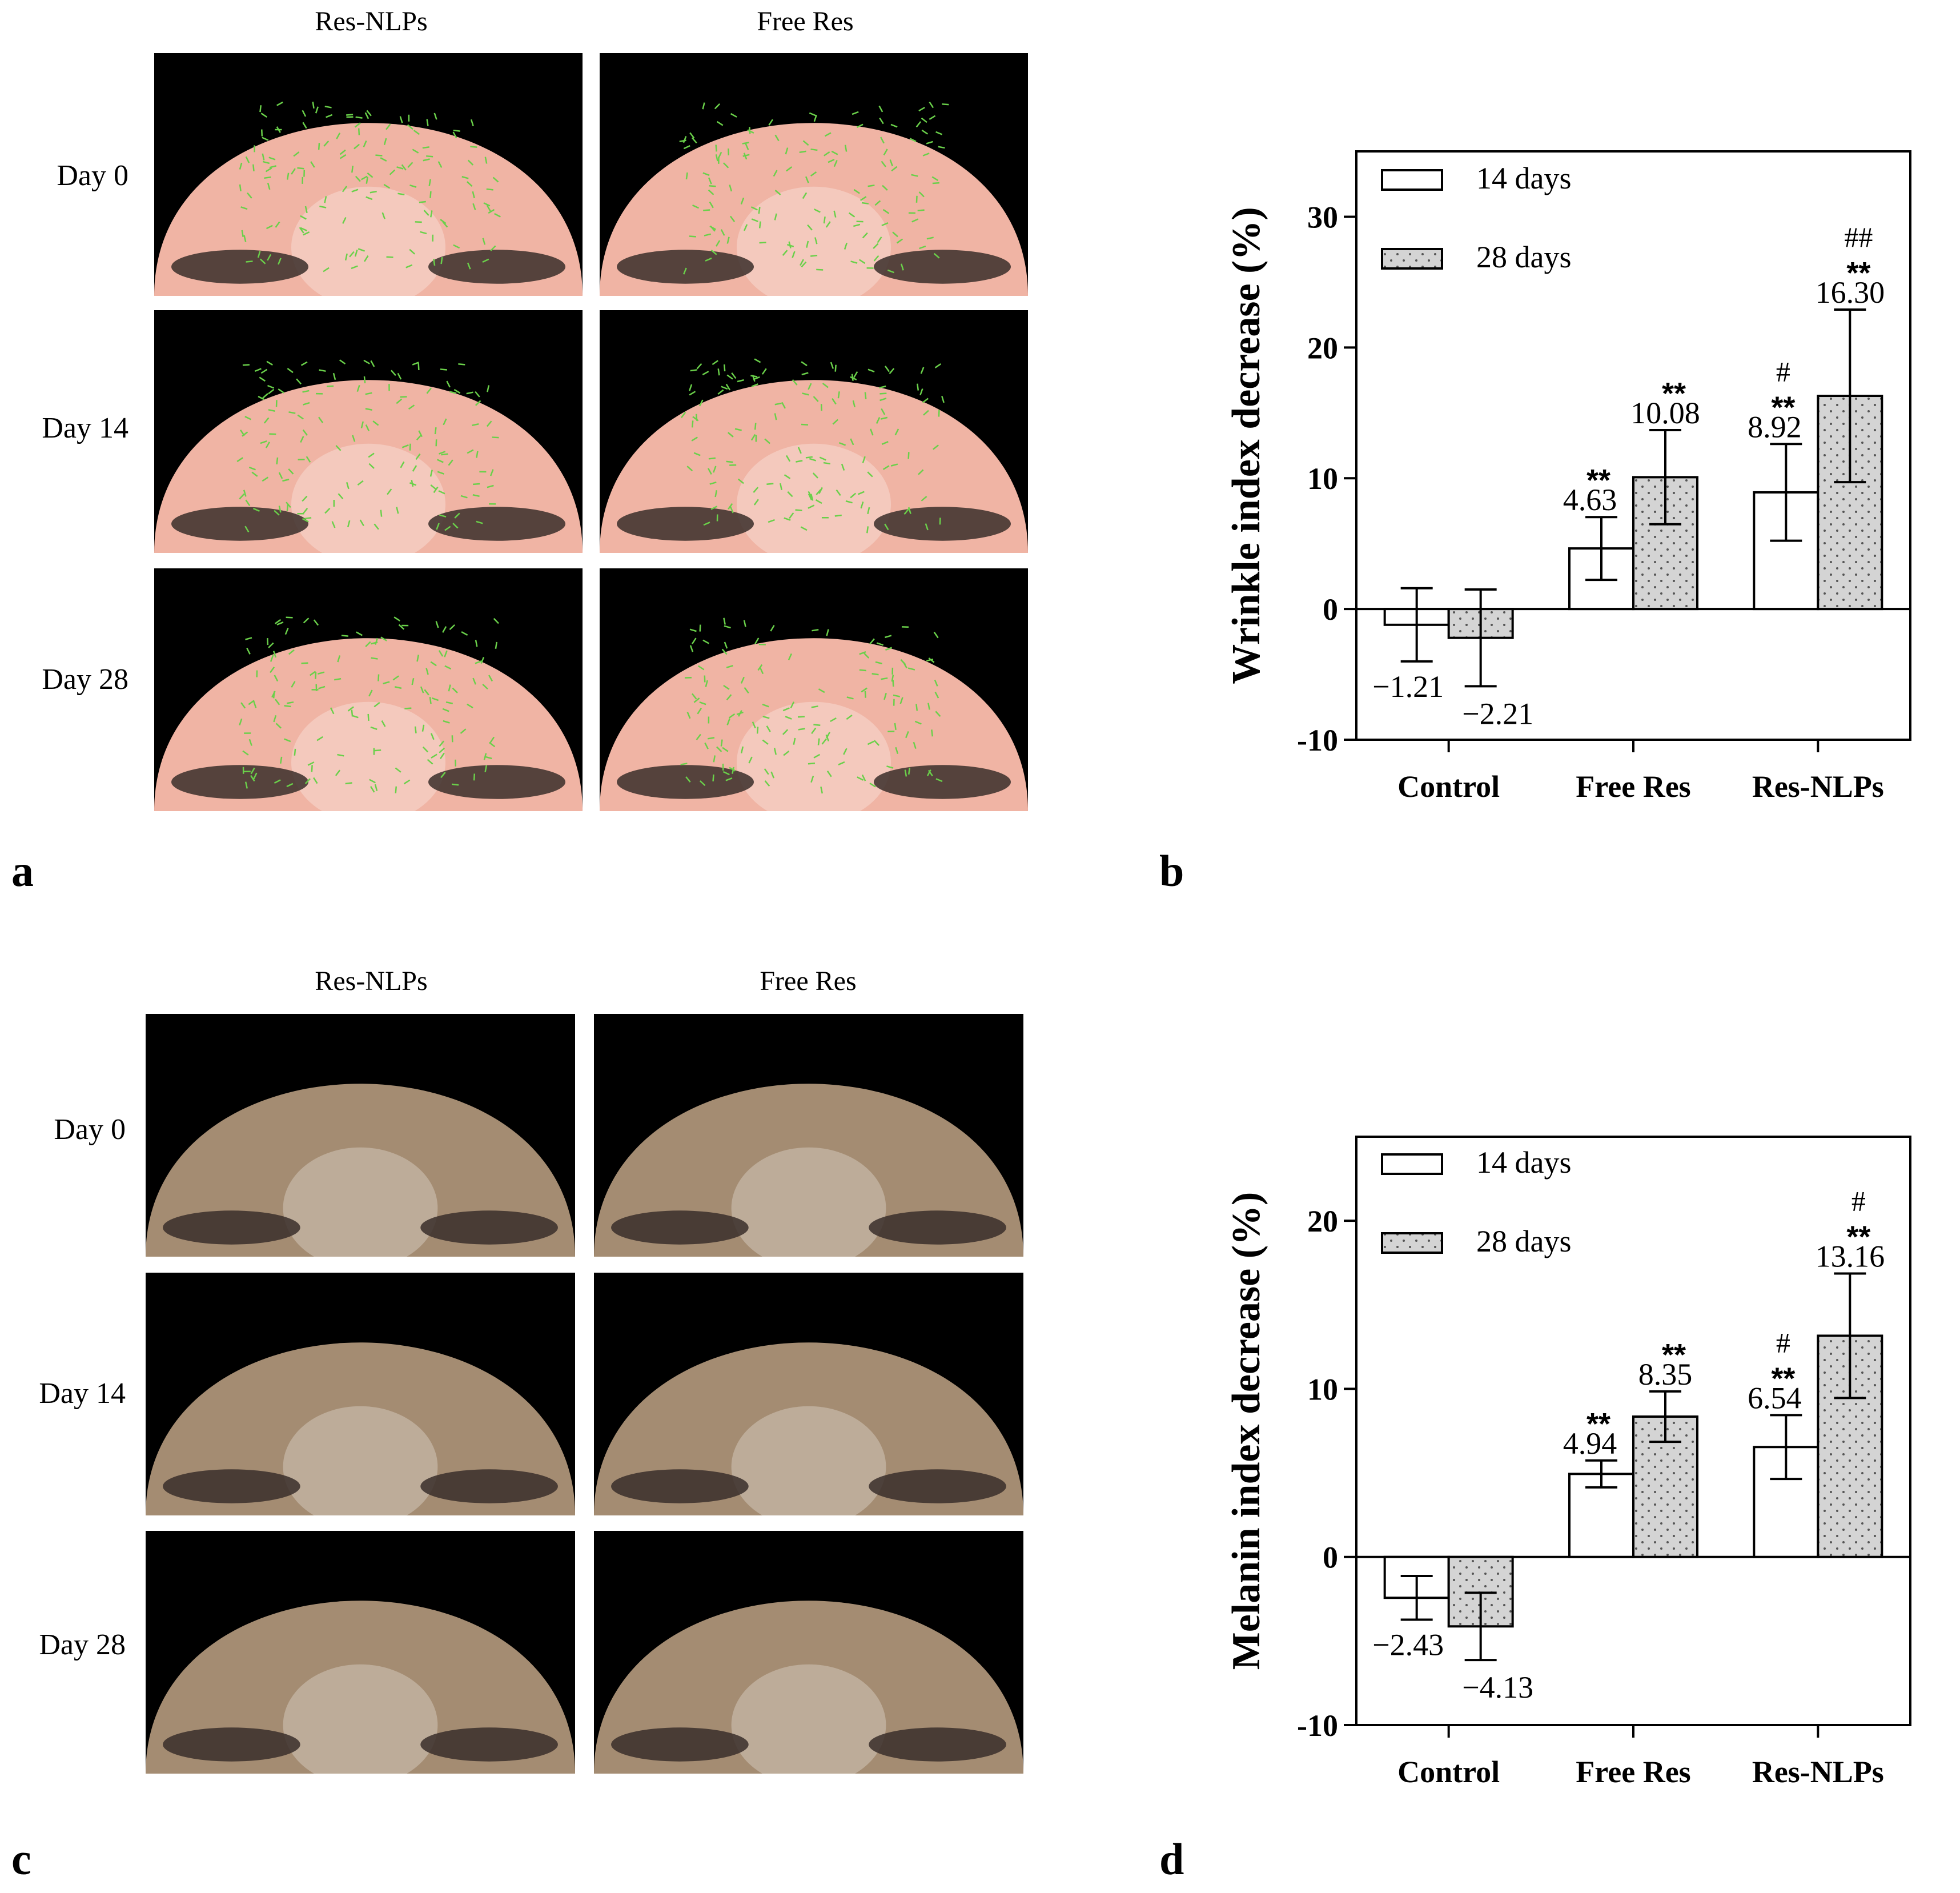  Describe the element at coordinates (1850, 292) in the screenshot. I see `data-value-label: 16.30` at that location.